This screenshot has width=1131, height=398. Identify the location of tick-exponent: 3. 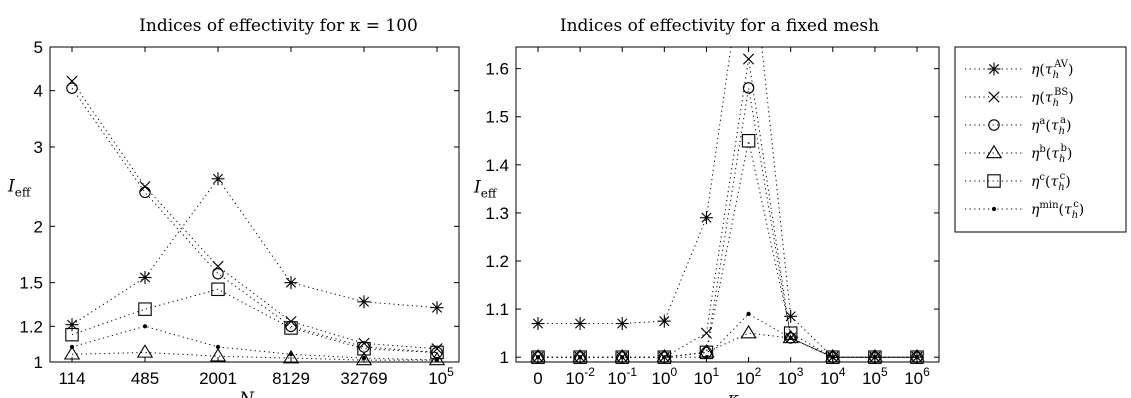
(800, 372).